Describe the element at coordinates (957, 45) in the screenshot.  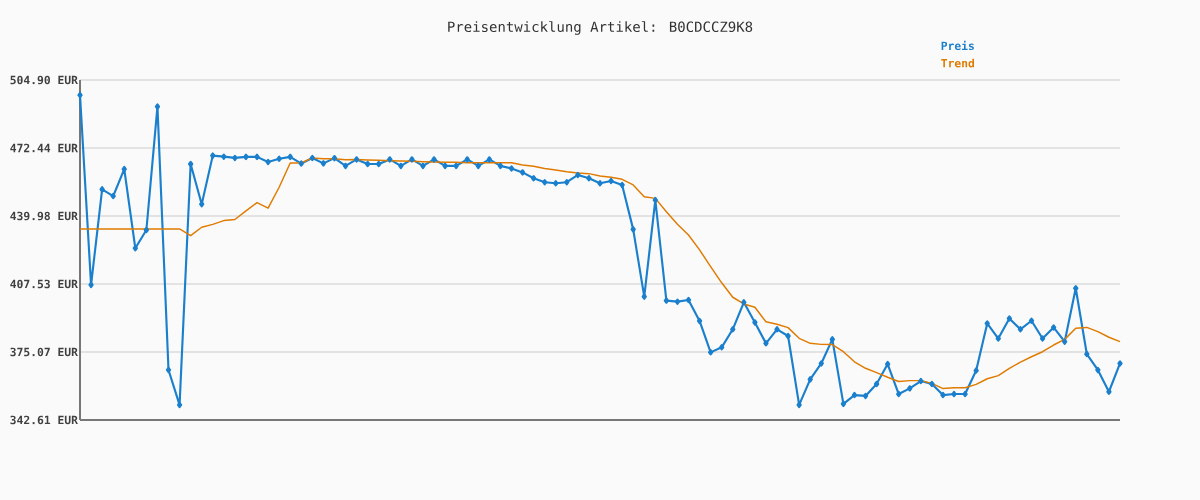
I see `text: Preis` at that location.